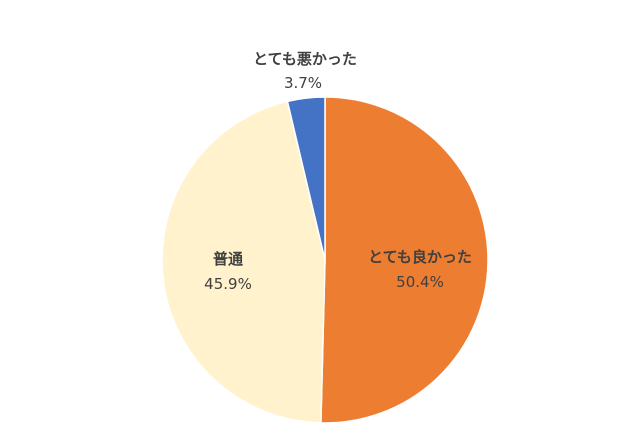 Image resolution: width=640 pixels, height=447 pixels. I want to click on slice-label-normal: 普通, so click(228, 259).